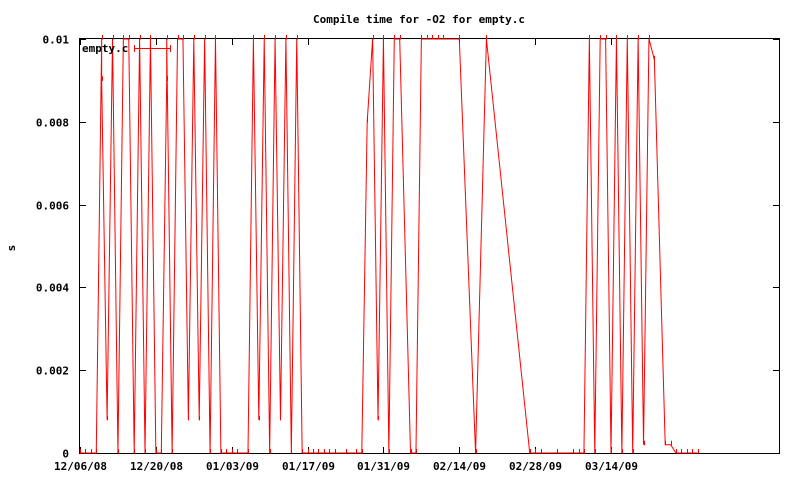 Image resolution: width=800 pixels, height=480 pixels. Describe the element at coordinates (459, 466) in the screenshot. I see `x-tick-label: 02/14/09` at that location.